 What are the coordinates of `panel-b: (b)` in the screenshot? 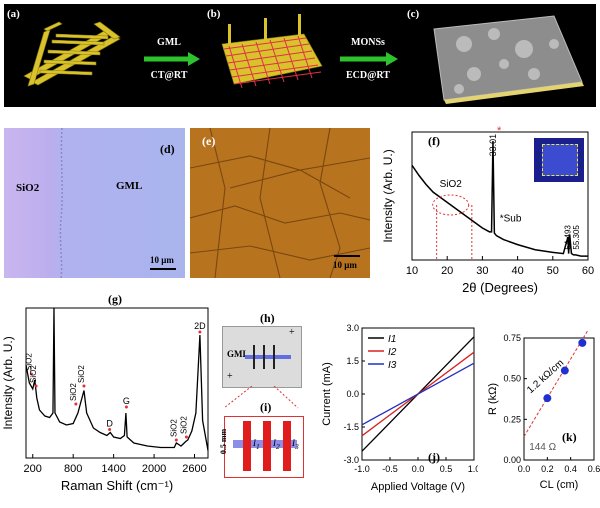 It's located at (268, 55).